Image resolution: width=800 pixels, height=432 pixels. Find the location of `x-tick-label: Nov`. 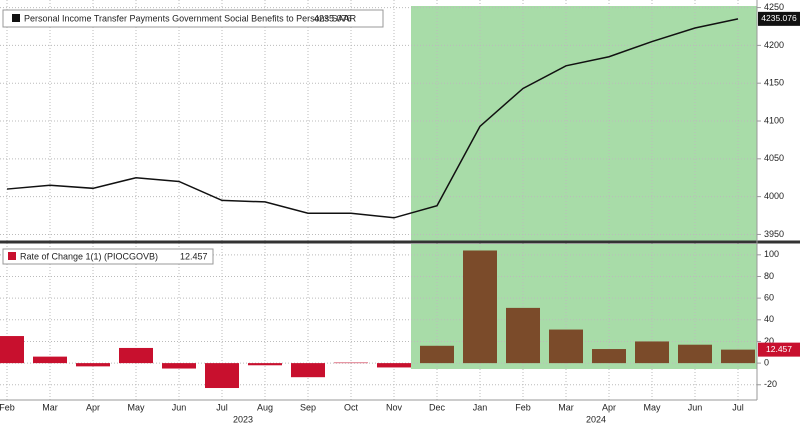

x-tick-label: Nov is located at coordinates (394, 407).